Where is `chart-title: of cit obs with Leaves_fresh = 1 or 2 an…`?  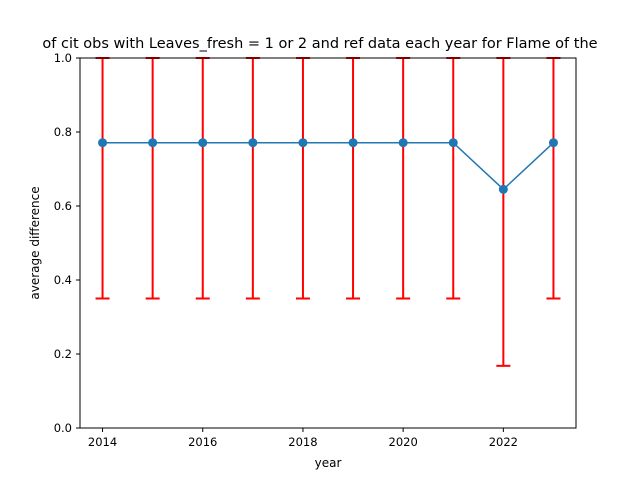 chart-title: of cit obs with Leaves_fresh = 1 or 2 an… is located at coordinates (319, 44).